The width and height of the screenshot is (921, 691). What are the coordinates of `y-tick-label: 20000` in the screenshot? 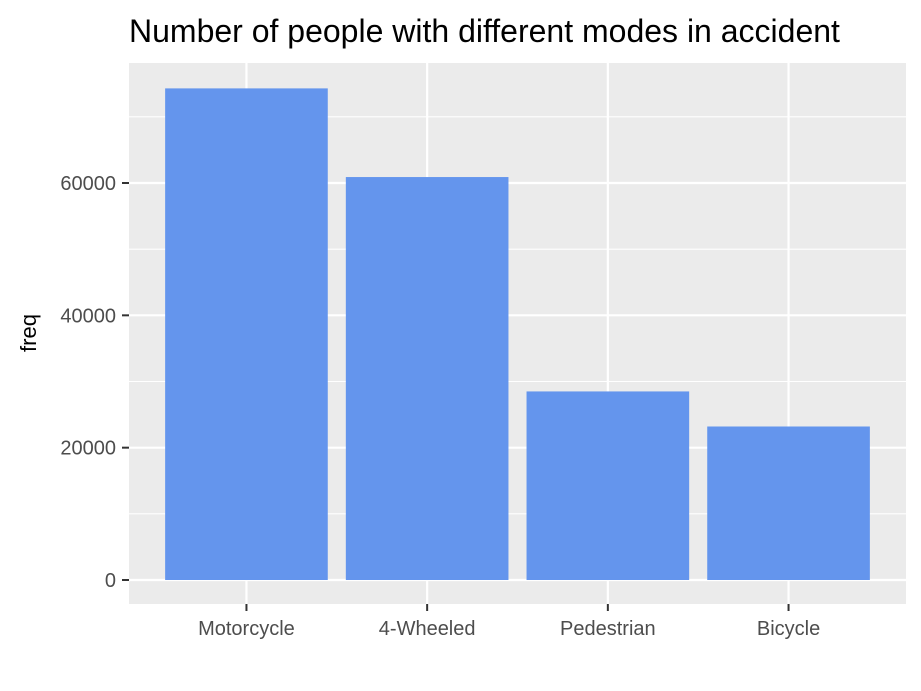 It's located at (88, 449).